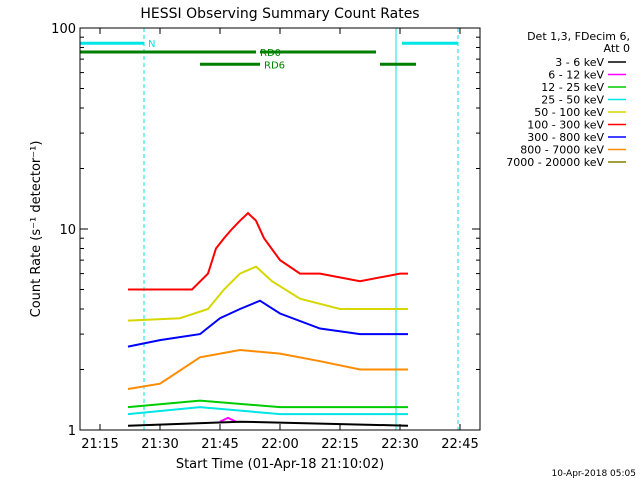 The width and height of the screenshot is (640, 480). Describe the element at coordinates (159, 444) in the screenshot. I see `x-tick-label: 21:30` at that location.